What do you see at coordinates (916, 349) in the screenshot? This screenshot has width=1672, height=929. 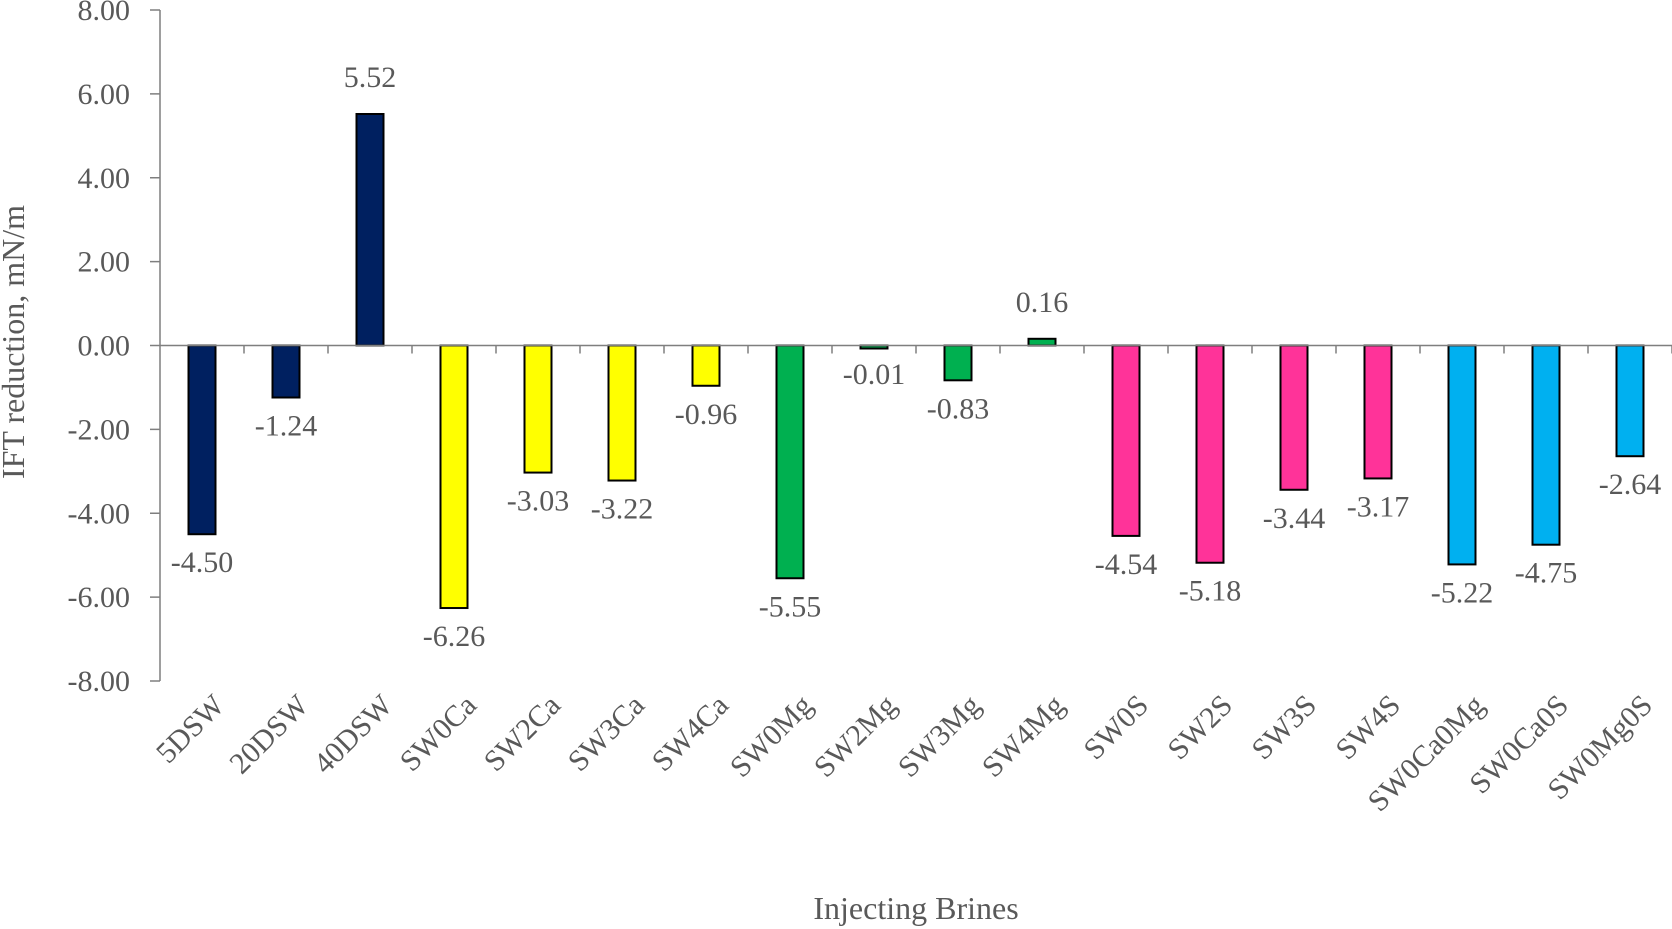 I see `zero-axis-line` at bounding box center [916, 349].